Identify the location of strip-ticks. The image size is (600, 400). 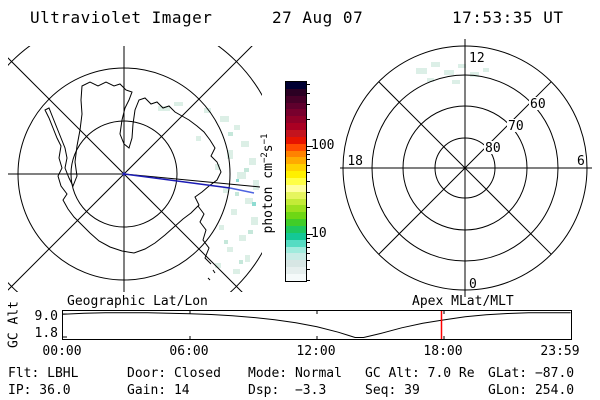
(254, 325).